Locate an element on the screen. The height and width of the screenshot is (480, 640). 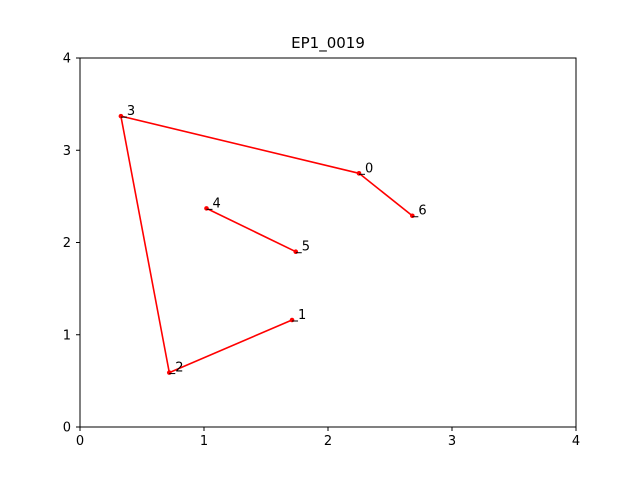
y-tick-label: 2 is located at coordinates (67, 243).